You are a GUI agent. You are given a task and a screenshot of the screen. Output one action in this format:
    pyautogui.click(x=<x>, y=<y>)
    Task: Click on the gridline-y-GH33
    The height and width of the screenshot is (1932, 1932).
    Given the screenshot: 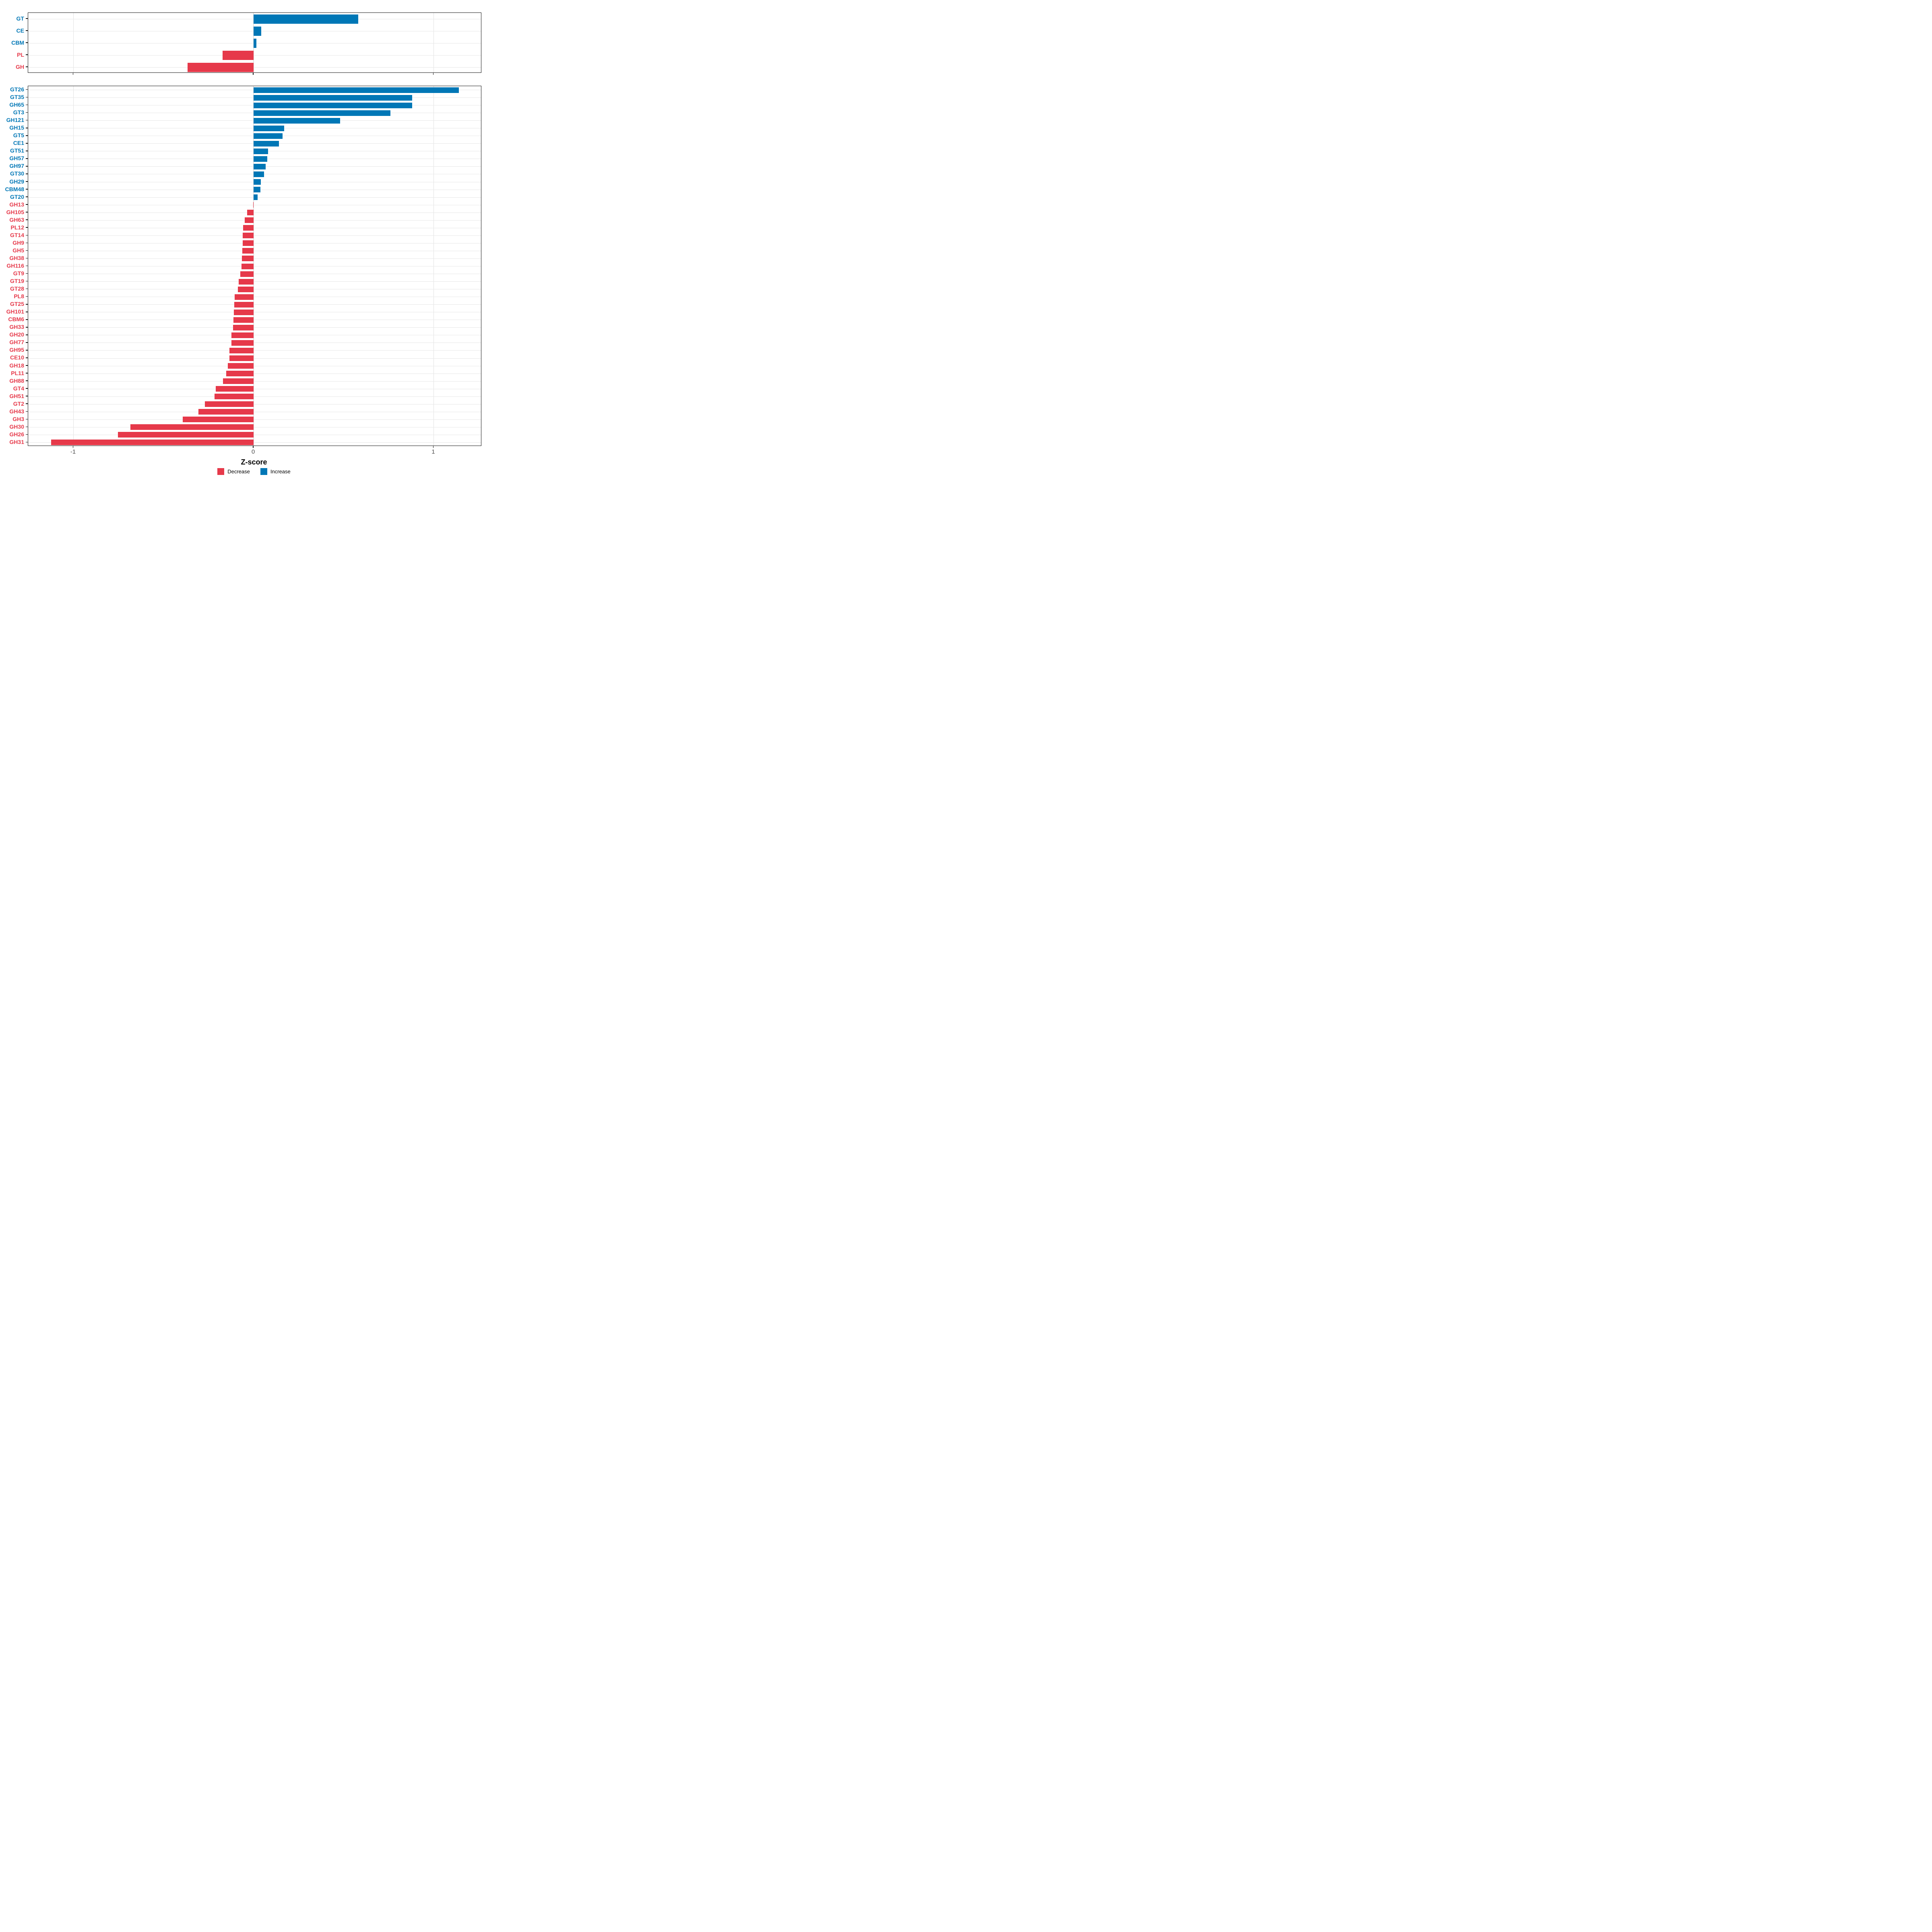 What is the action you would take?
    pyautogui.click(x=254, y=327)
    